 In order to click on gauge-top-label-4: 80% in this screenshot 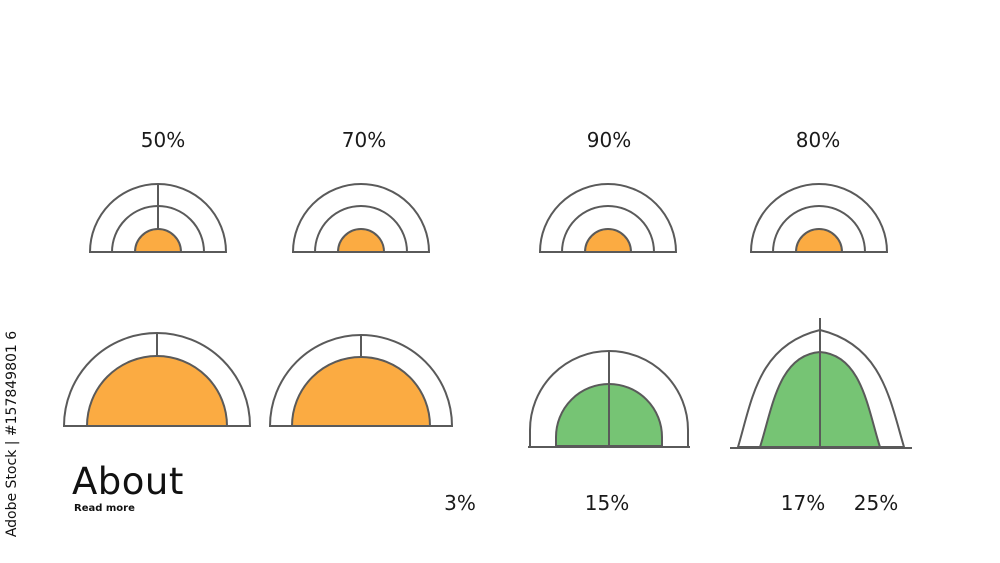, I will do `click(818, 140)`.